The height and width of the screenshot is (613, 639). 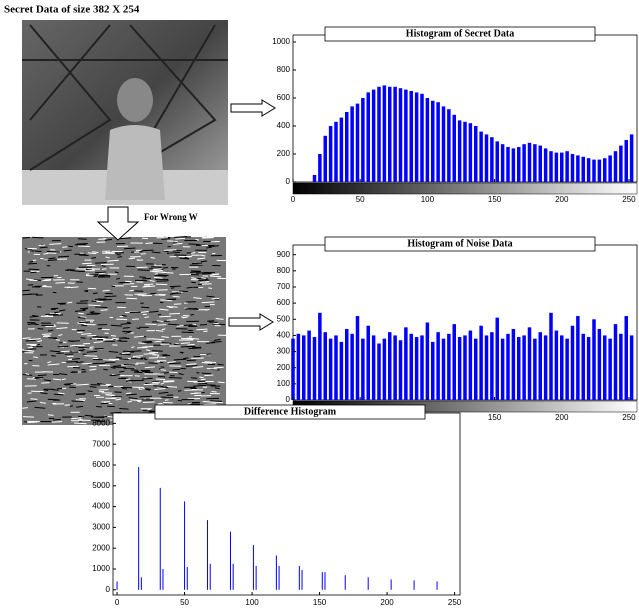 I want to click on x-tick-label: 250, so click(x=629, y=199).